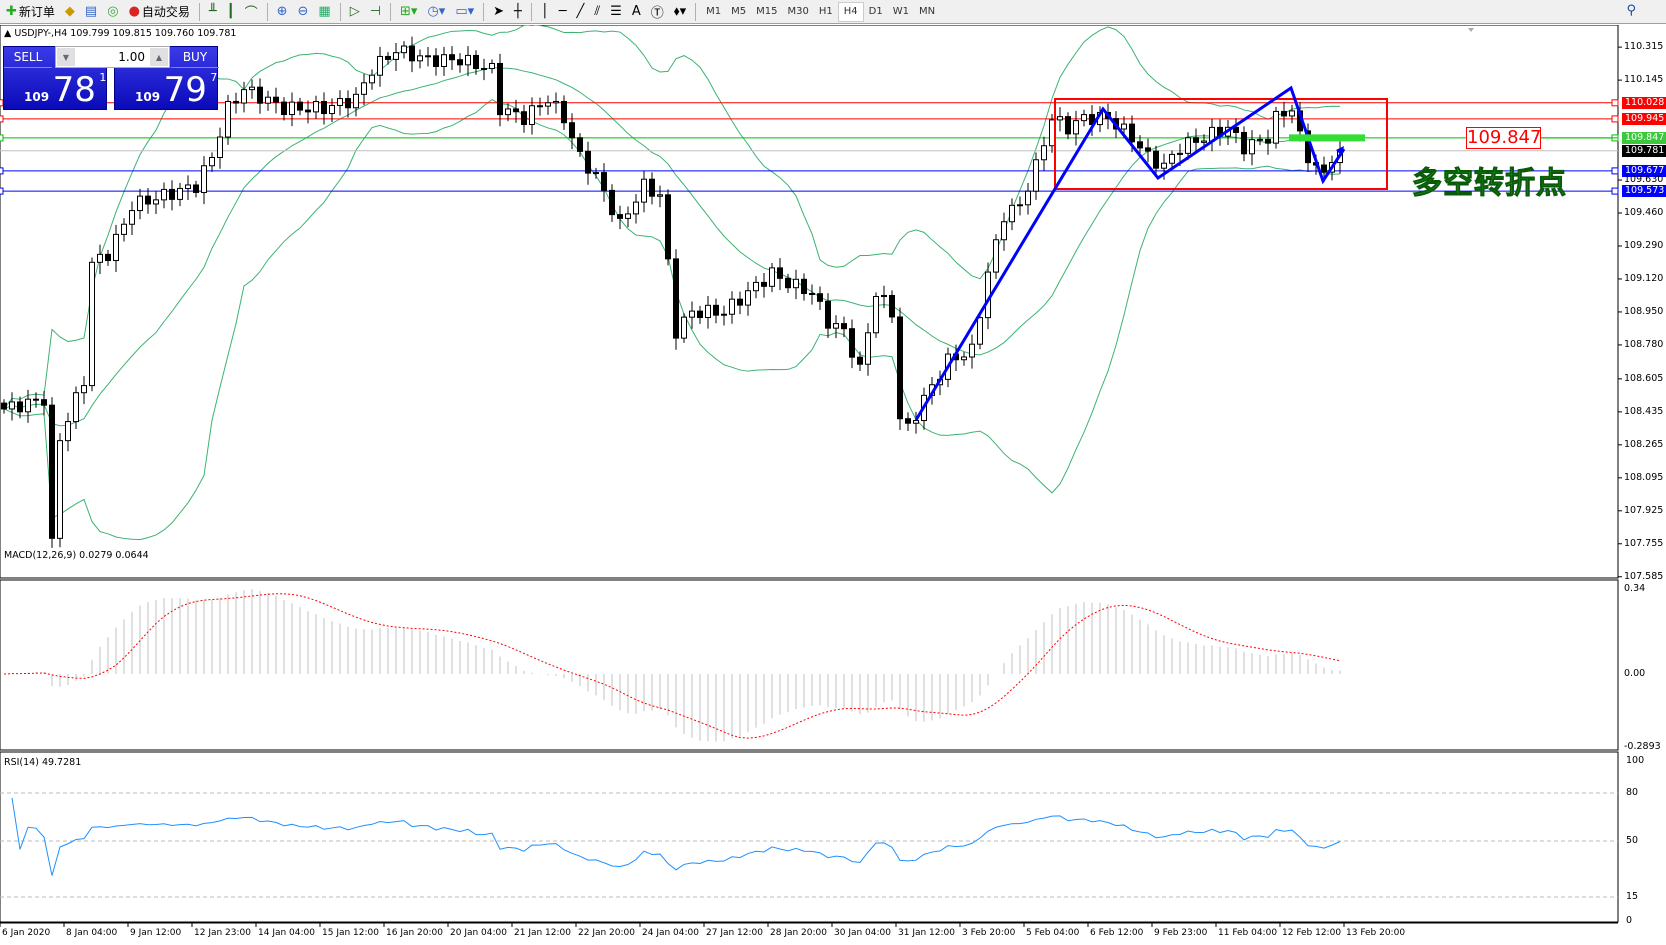 The image size is (1666, 945). I want to click on timeframe-w1: W1, so click(900, 11).